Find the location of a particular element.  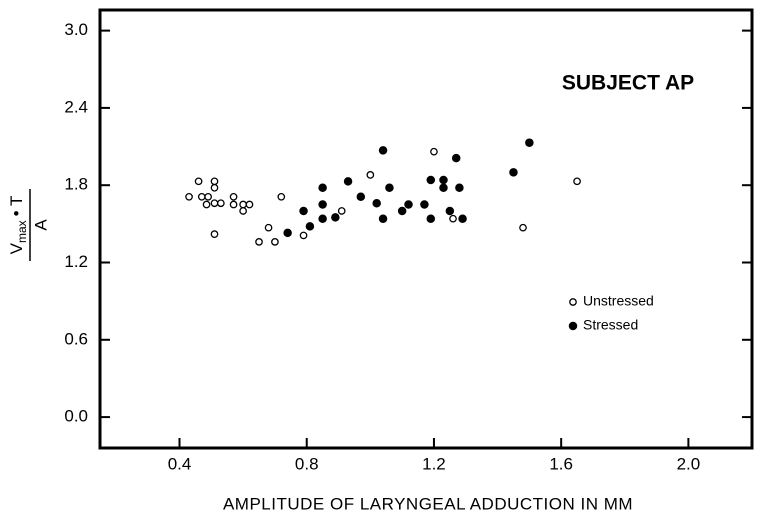

y-label-denominator: A is located at coordinates (40, 225).